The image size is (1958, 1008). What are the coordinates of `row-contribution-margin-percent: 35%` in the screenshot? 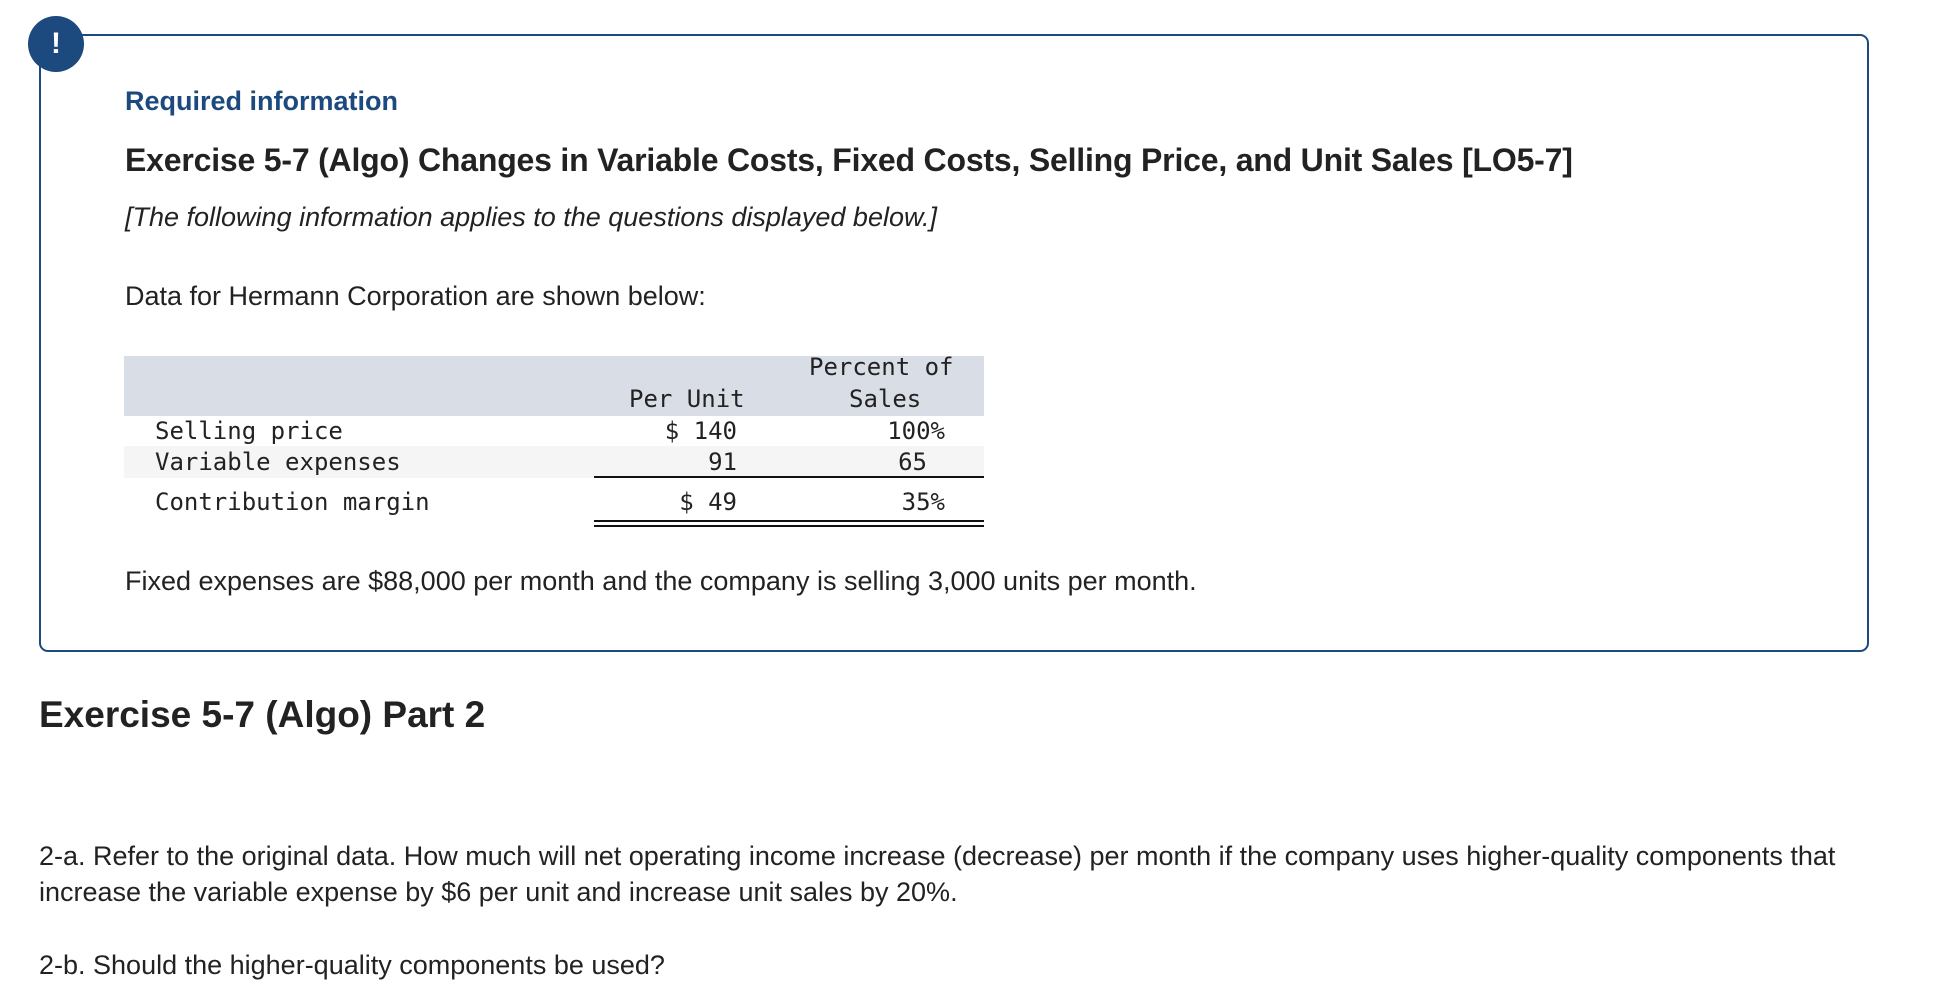 It's located at (923, 502).